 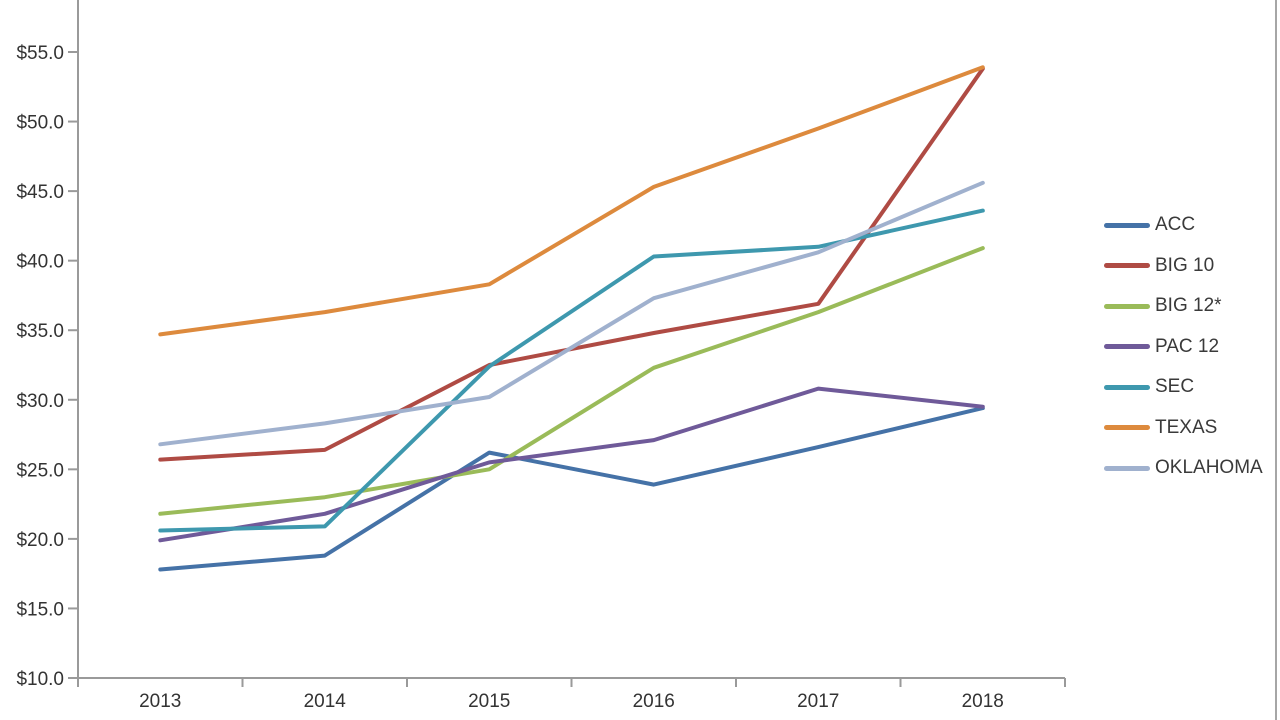 I want to click on x-tick-label: 2016, so click(x=654, y=701).